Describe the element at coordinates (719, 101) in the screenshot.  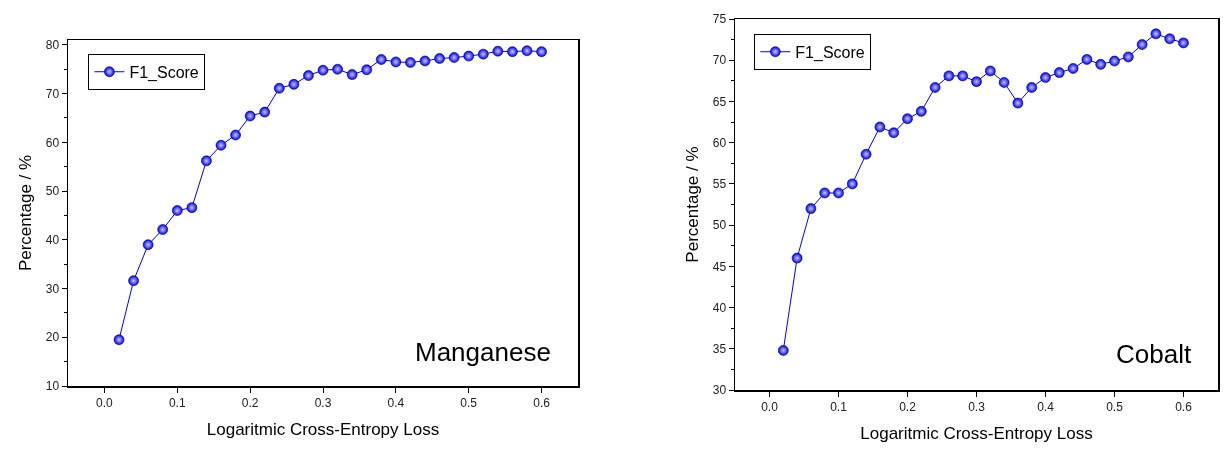
I see `y-tick-label: 65` at that location.